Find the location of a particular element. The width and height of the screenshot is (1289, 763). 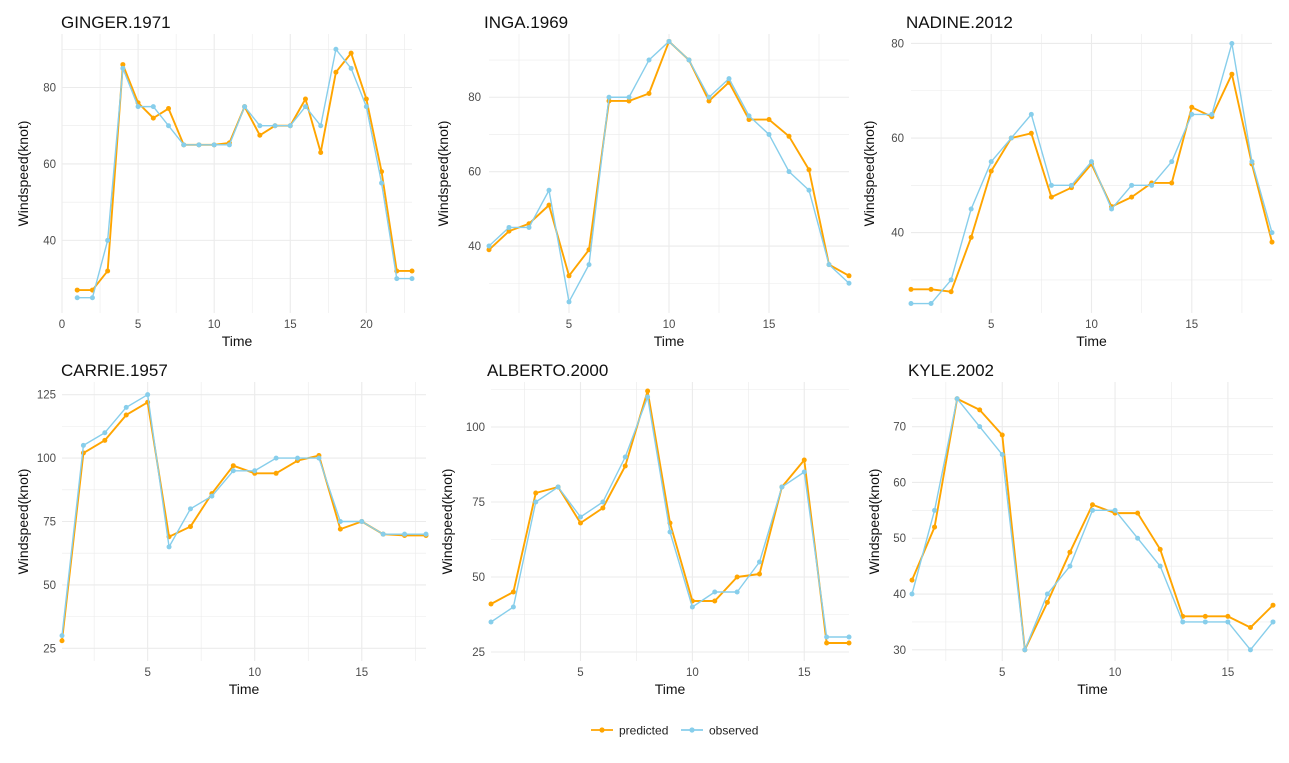

y-tick-label: 30 is located at coordinates (899, 651).